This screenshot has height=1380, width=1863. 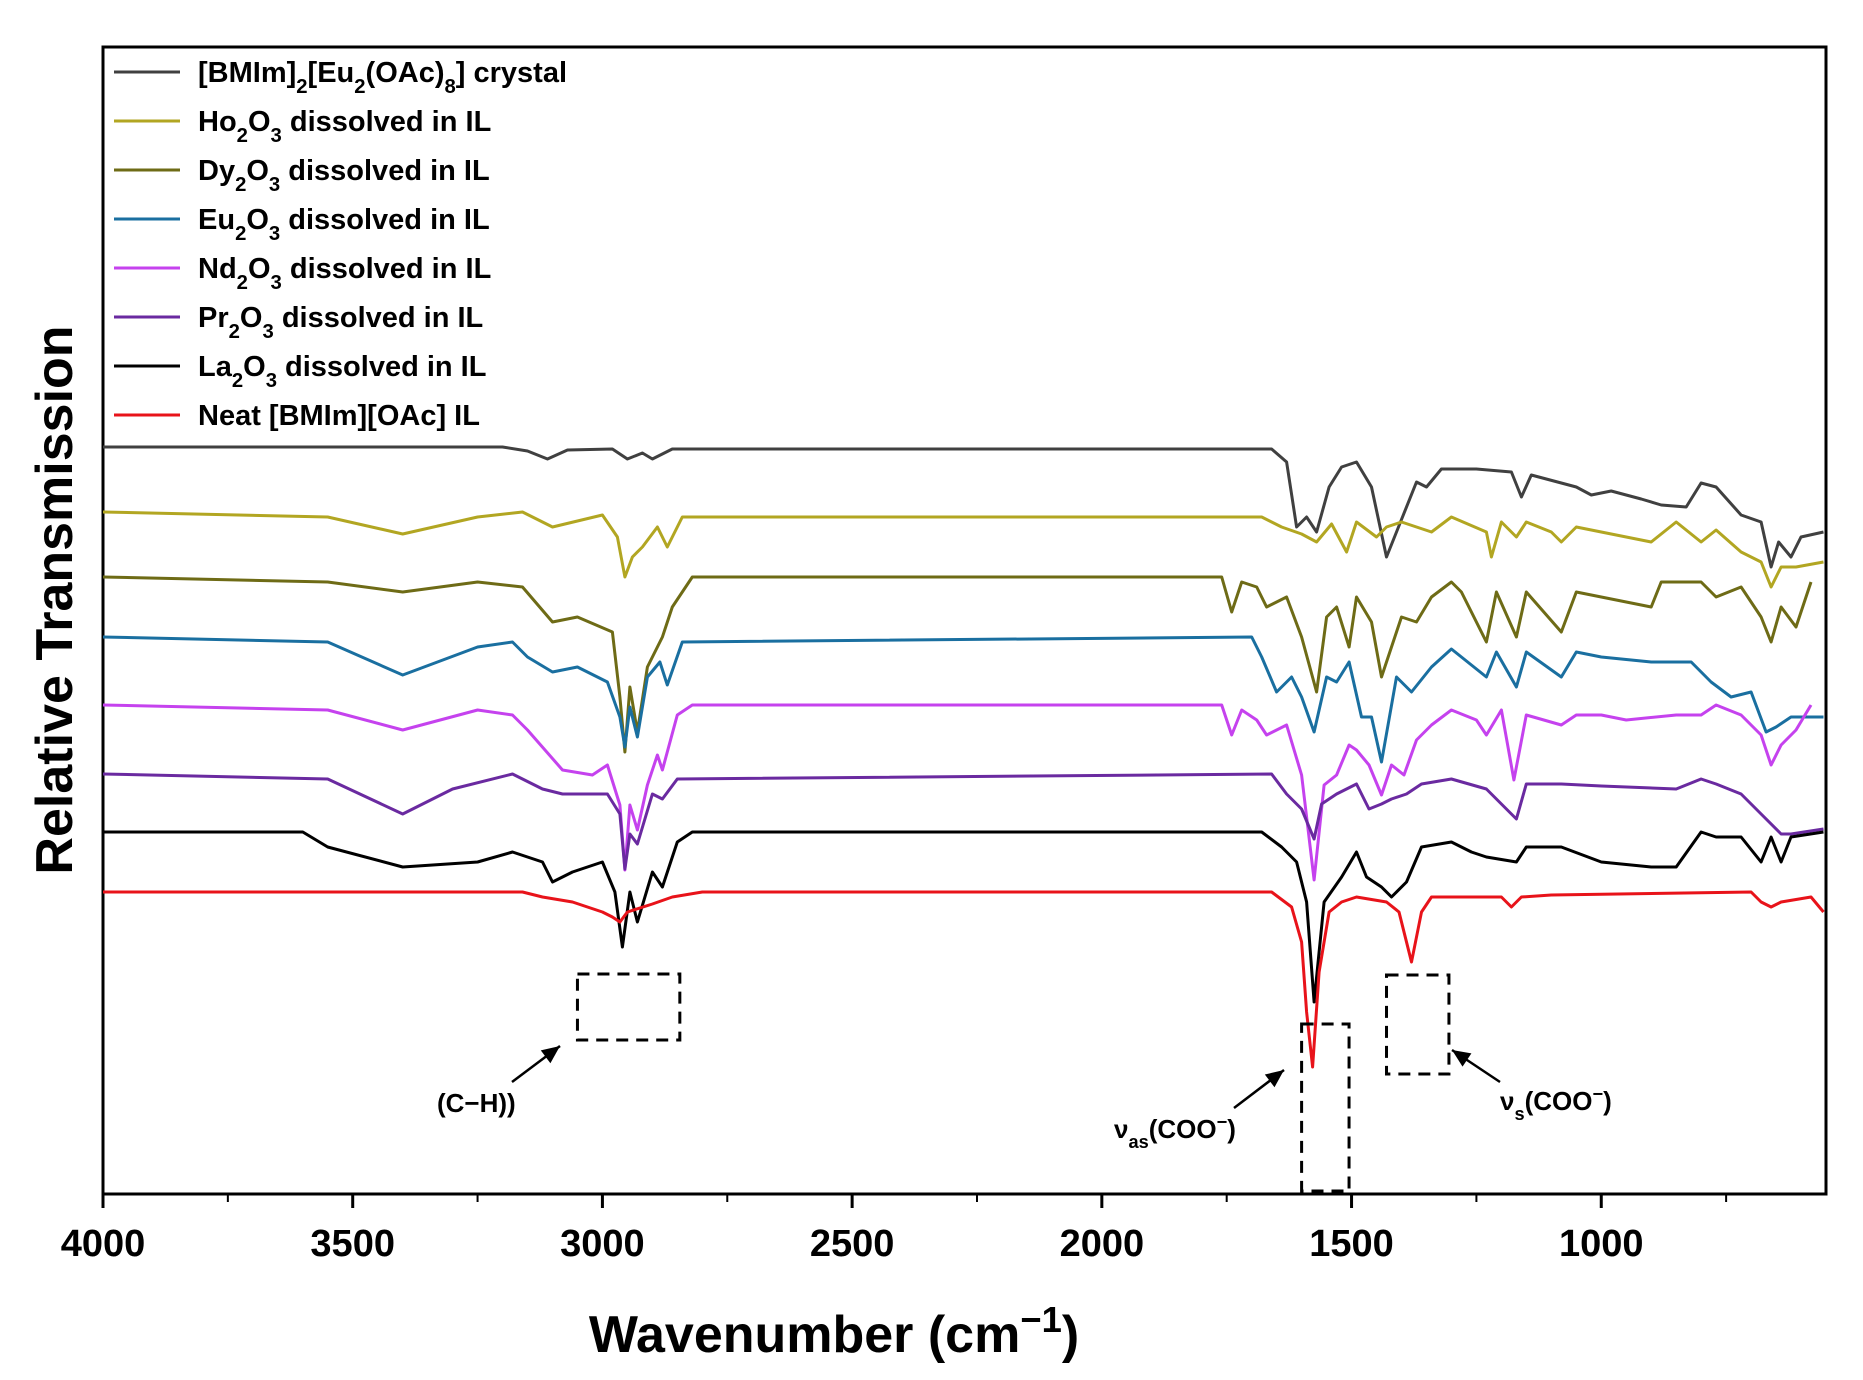 I want to click on x-tick-label-5: 2000, so click(x=1102, y=1244).